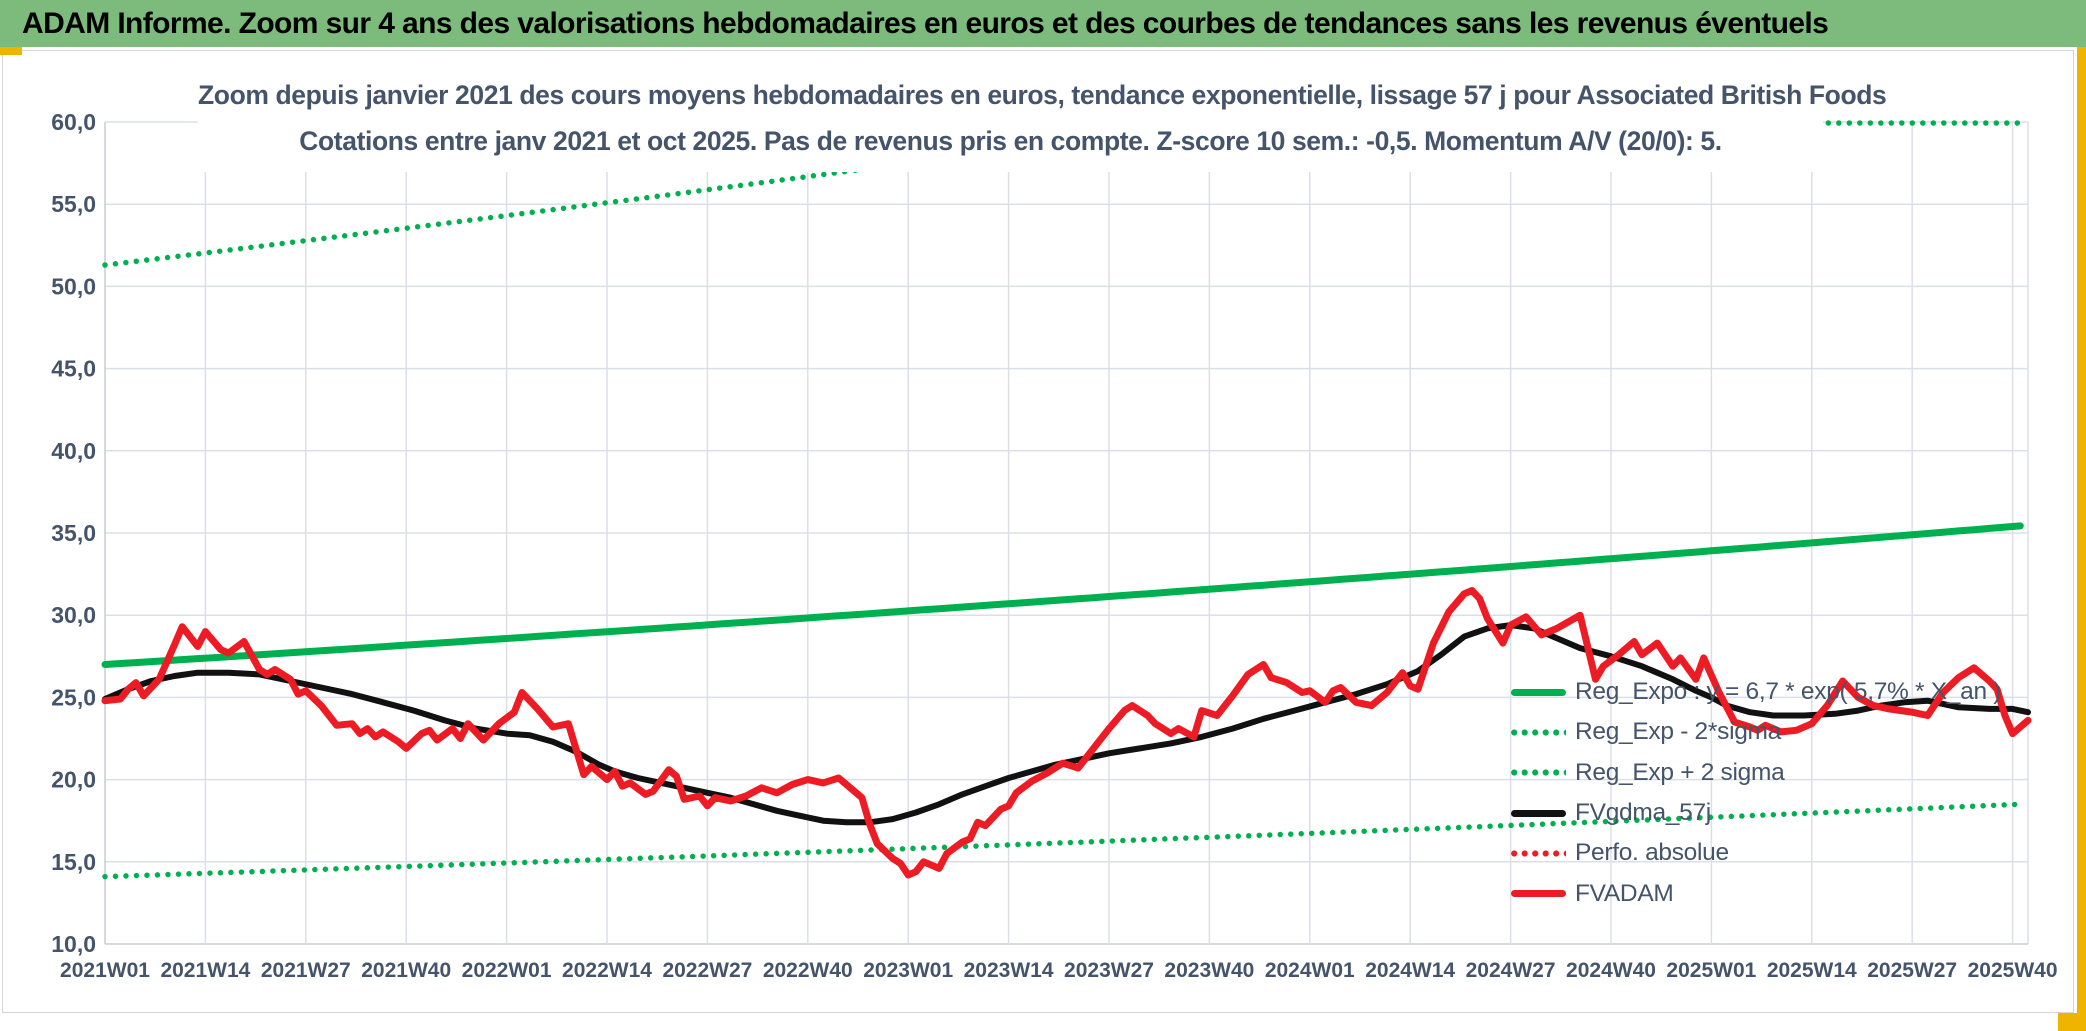 This screenshot has height=1031, width=2086. I want to click on legend-label: Reg_Exp - 2*sigma, so click(1678, 732).